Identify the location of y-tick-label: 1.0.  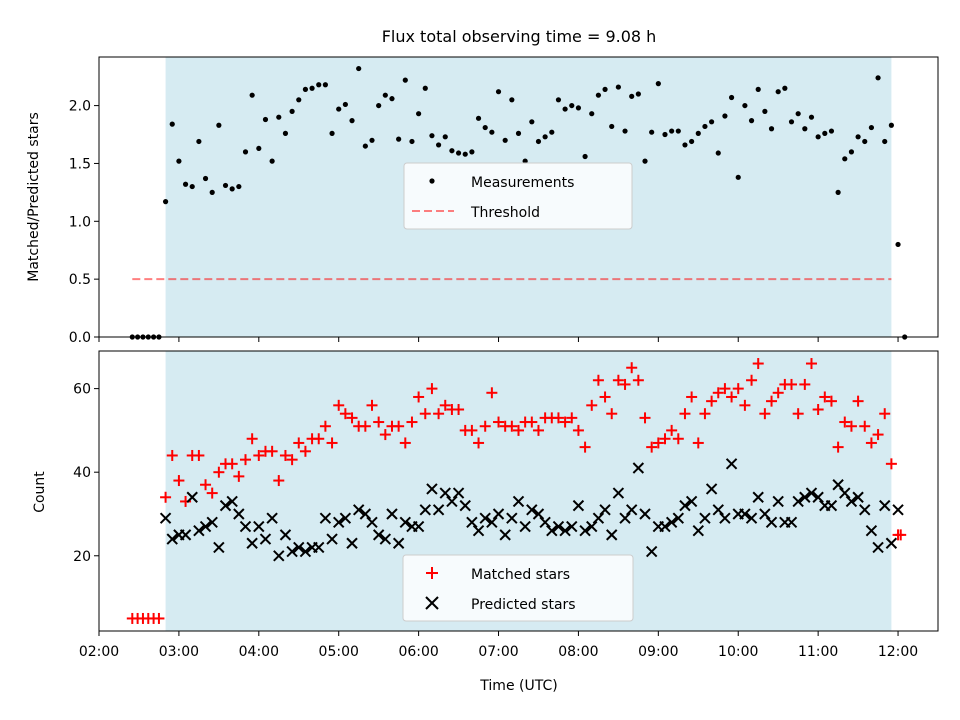
(80, 222).